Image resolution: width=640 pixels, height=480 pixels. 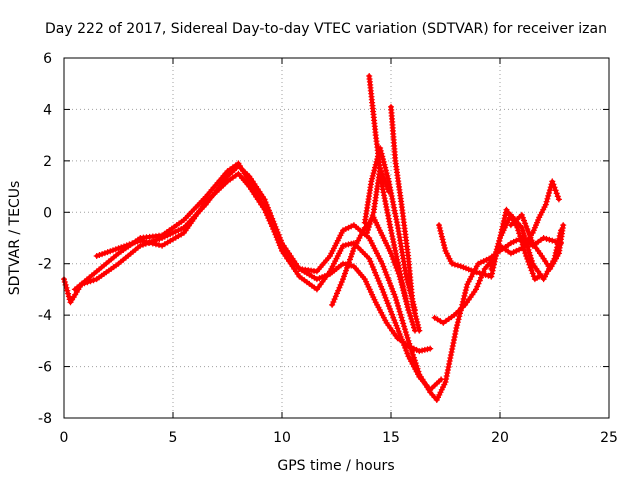 What do you see at coordinates (15, 238) in the screenshot?
I see `y-axis-label: SDTVAR / TECUs` at bounding box center [15, 238].